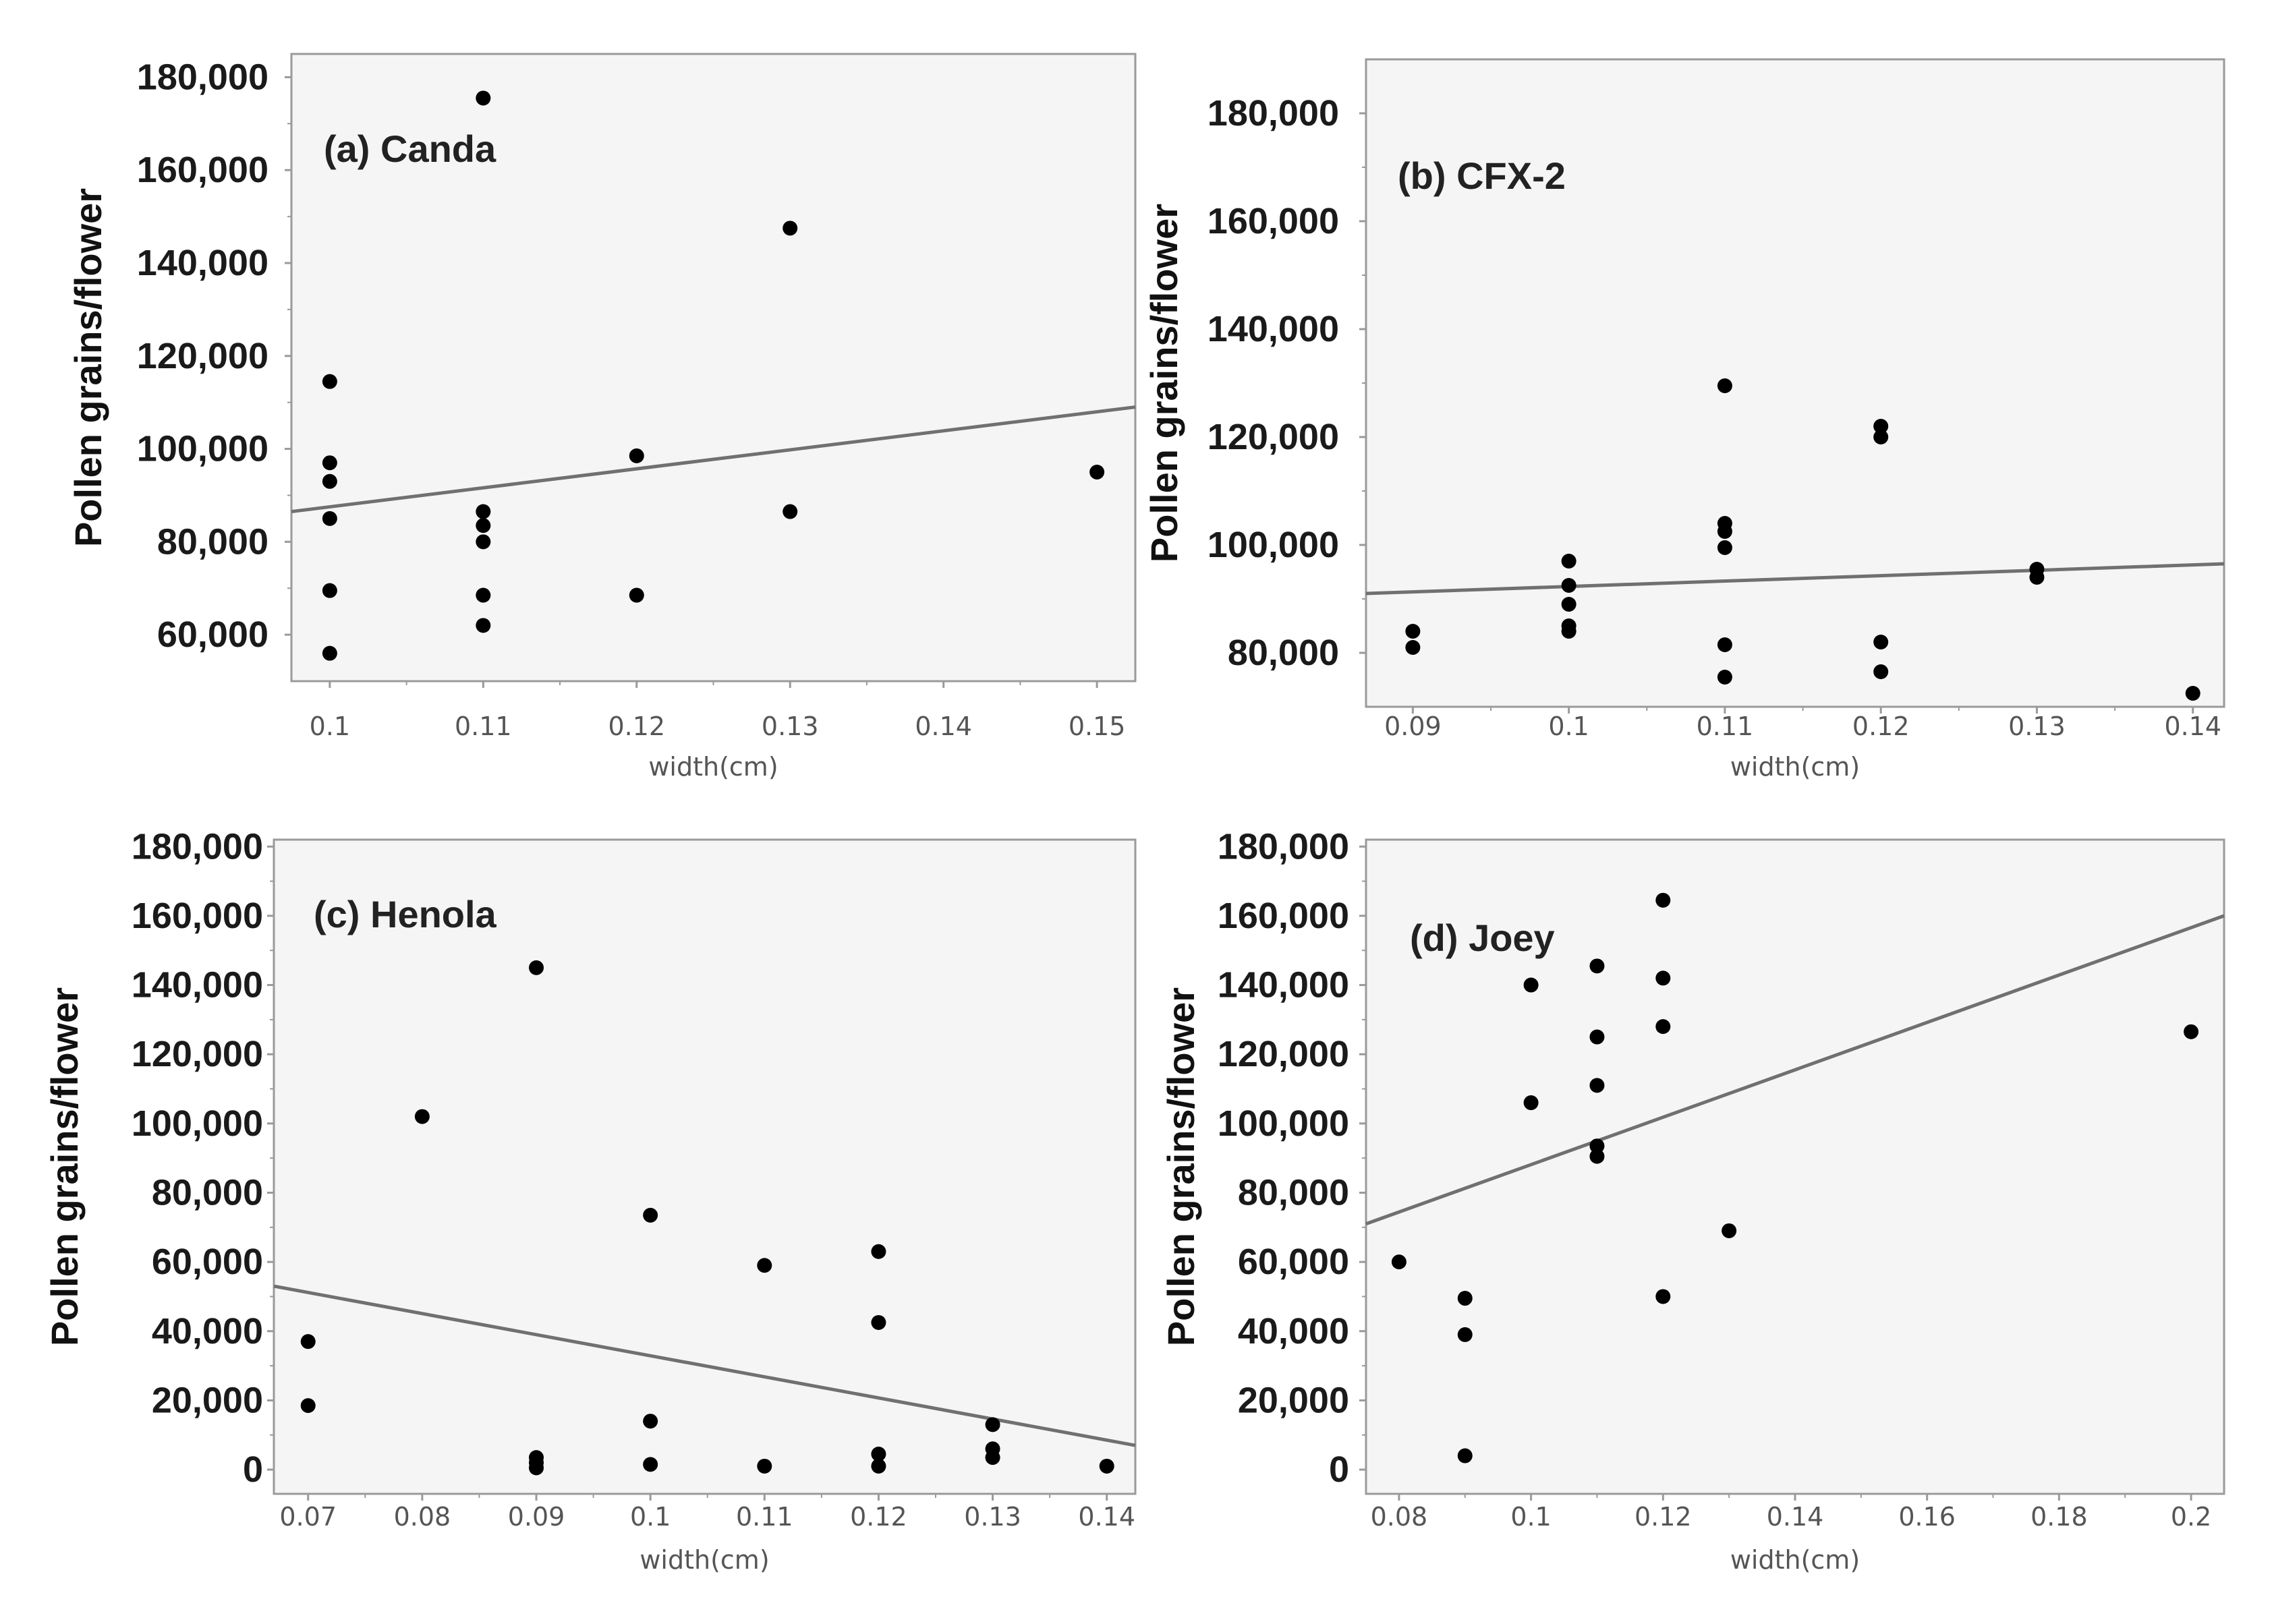  Describe the element at coordinates (405, 914) in the screenshot. I see `panel-title: (c) Henola` at that location.